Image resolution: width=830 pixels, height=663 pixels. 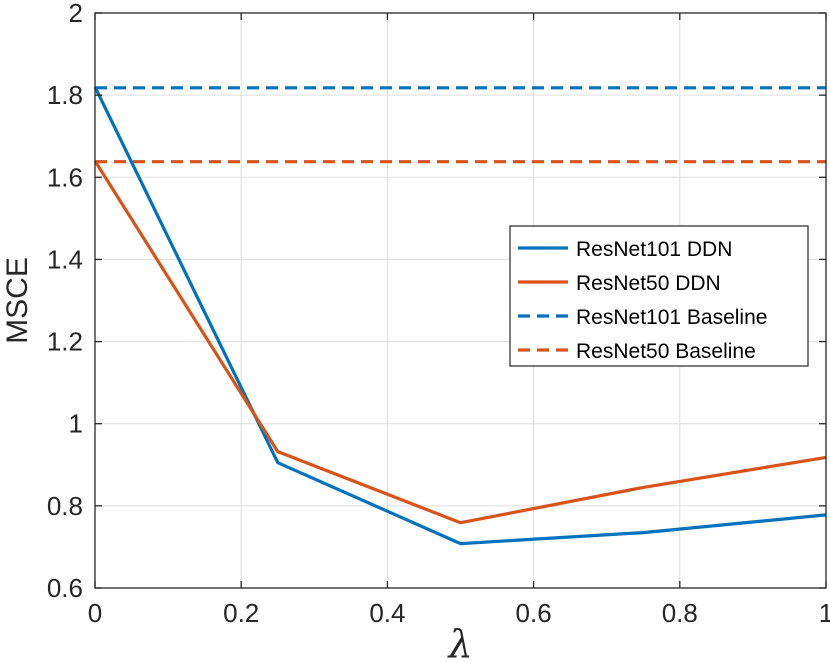 I want to click on y-tick-label: 1.4, so click(x=65, y=259).